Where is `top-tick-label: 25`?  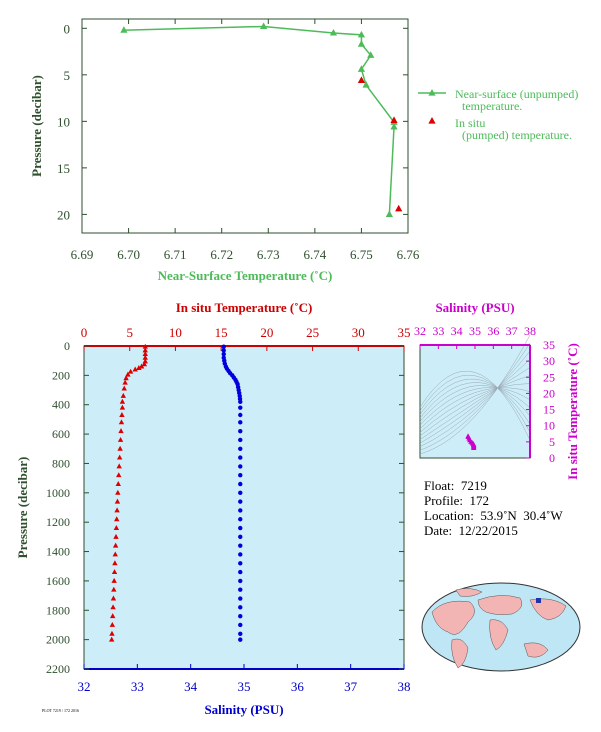
top-tick-label: 25 is located at coordinates (312, 332).